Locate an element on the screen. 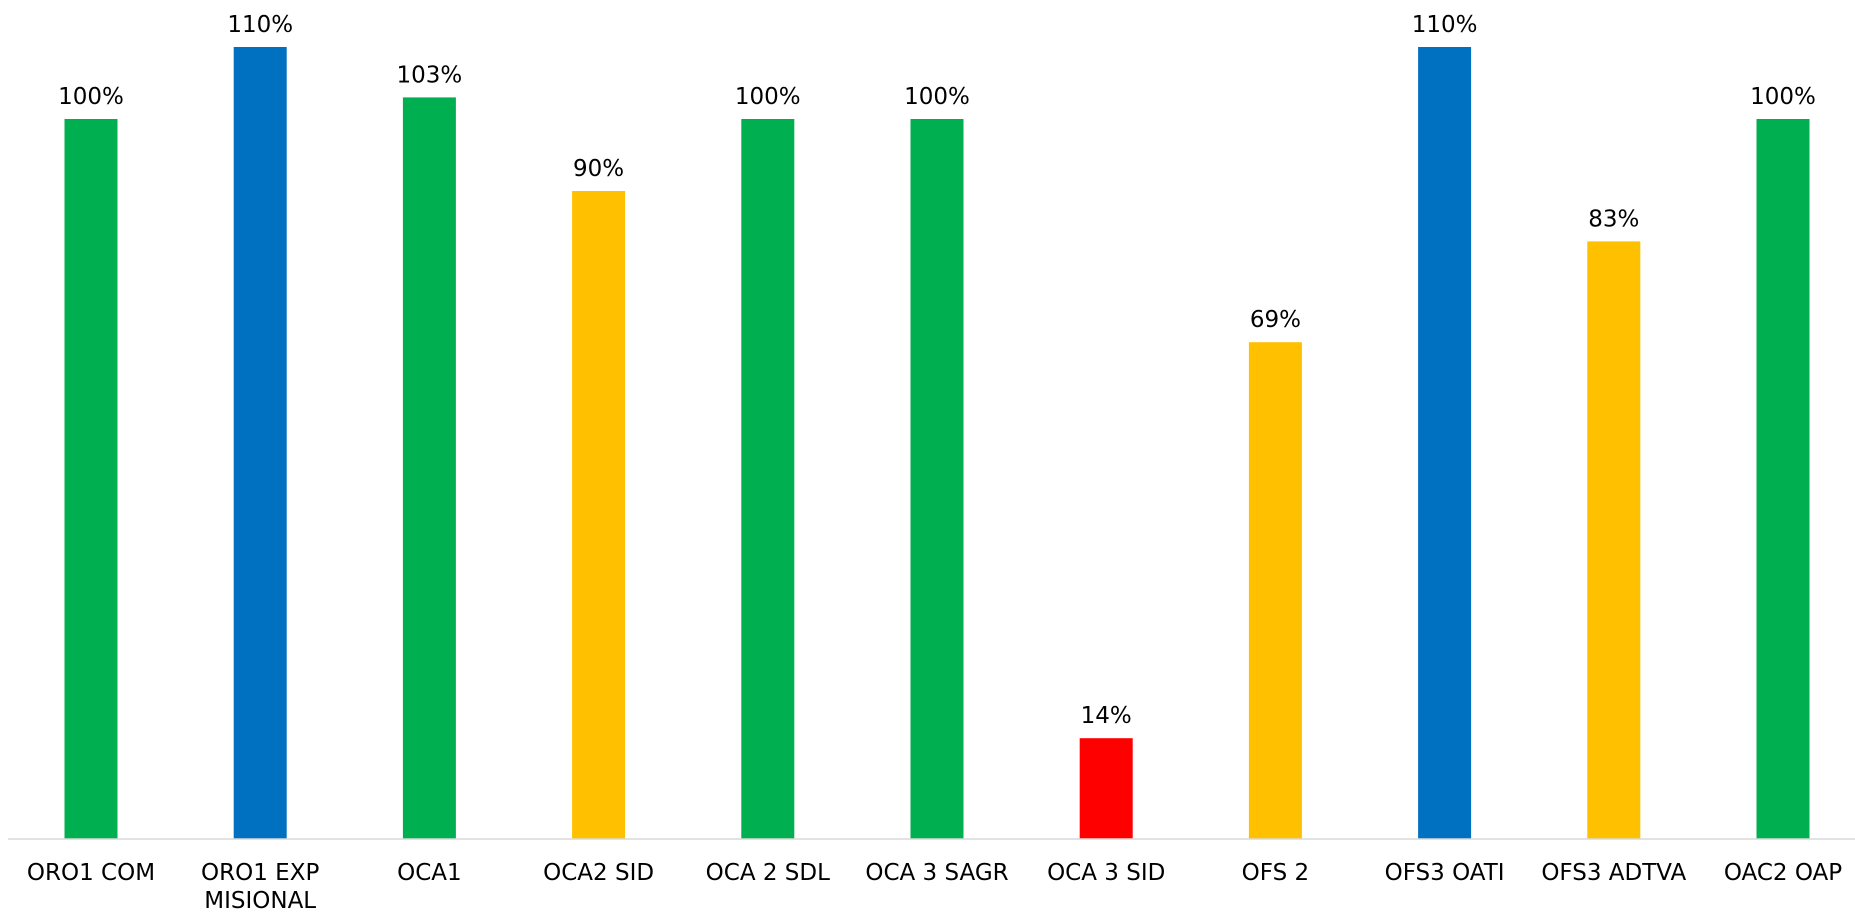  category-label-line: OFS3 OATI is located at coordinates (1445, 873).